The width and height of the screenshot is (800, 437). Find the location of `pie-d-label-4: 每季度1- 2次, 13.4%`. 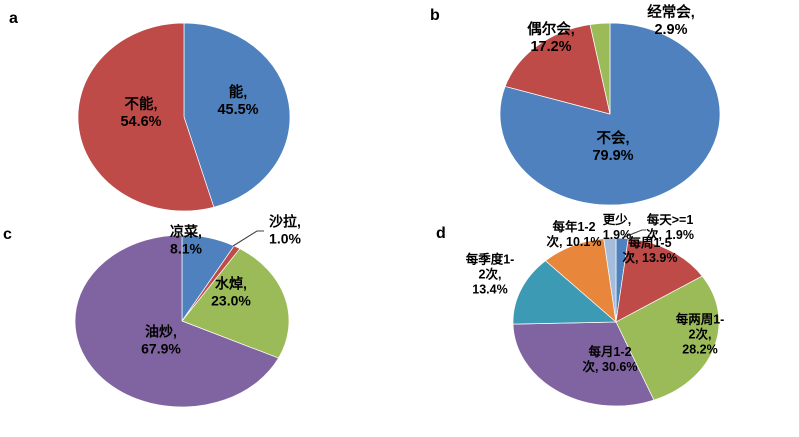

pie-d-label-4: 每季度1- 2次, 13.4% is located at coordinates (490, 274).